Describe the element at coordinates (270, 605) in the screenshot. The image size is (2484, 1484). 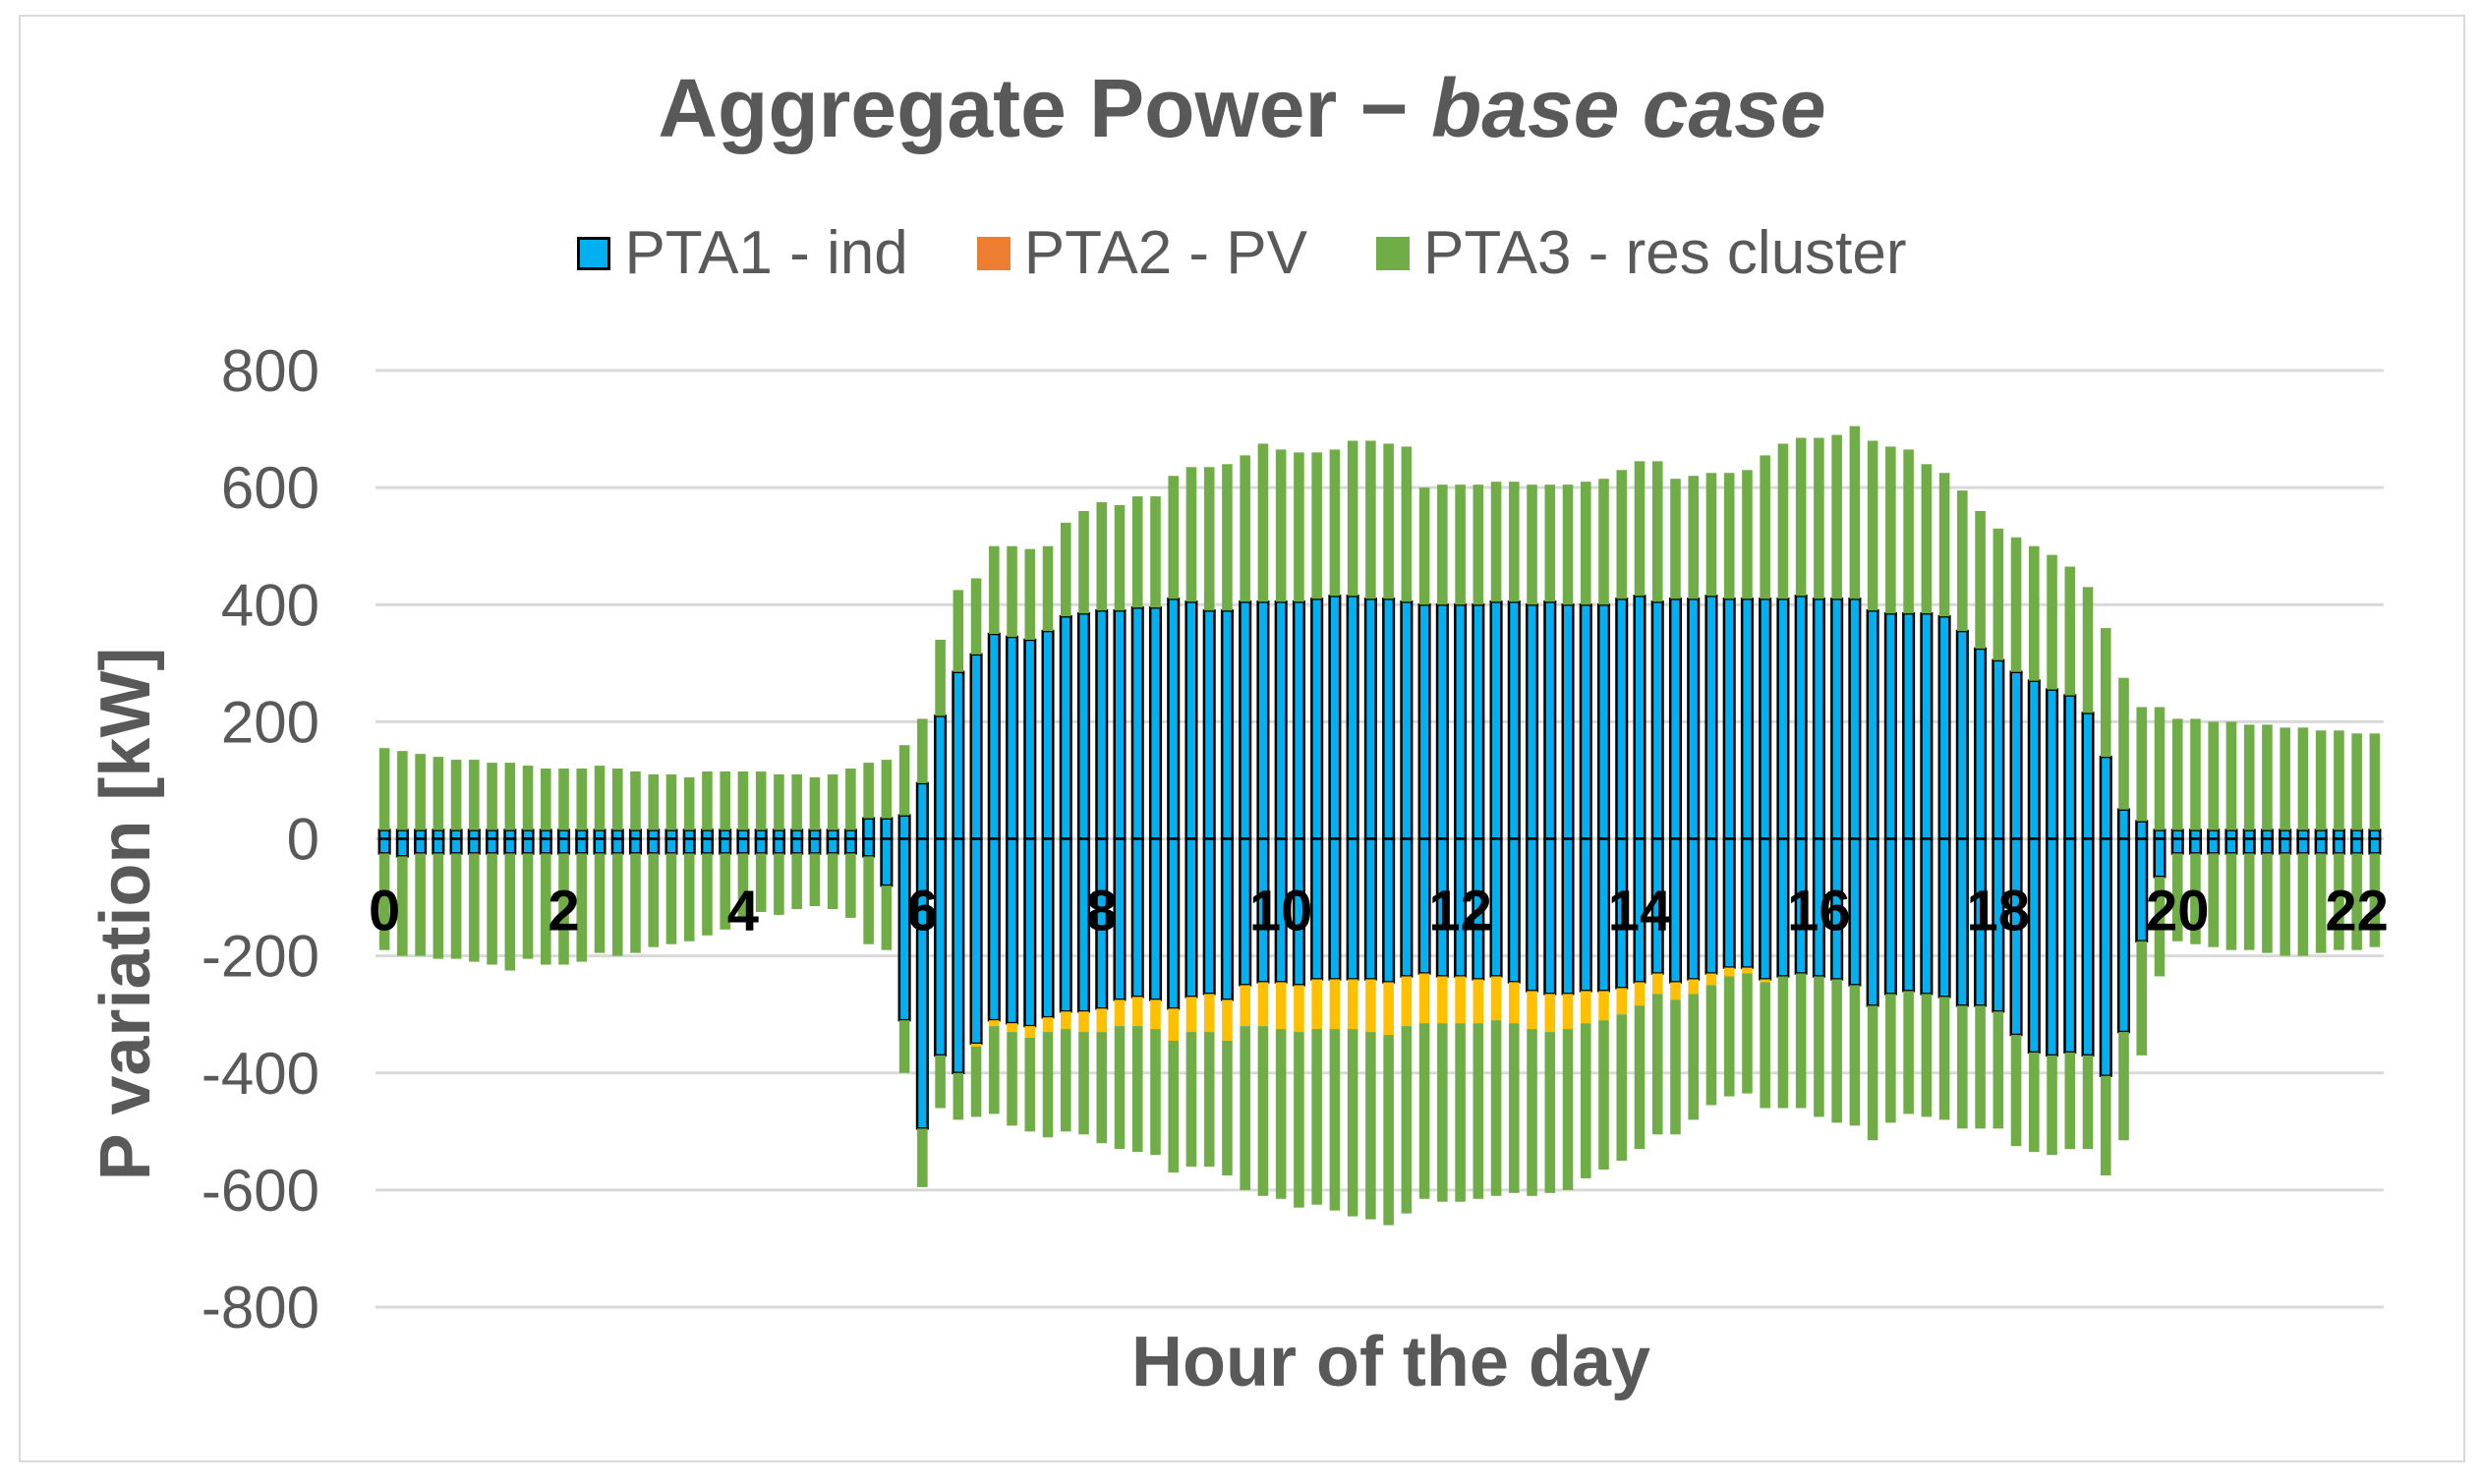
I see `y-tick-label: 400` at that location.